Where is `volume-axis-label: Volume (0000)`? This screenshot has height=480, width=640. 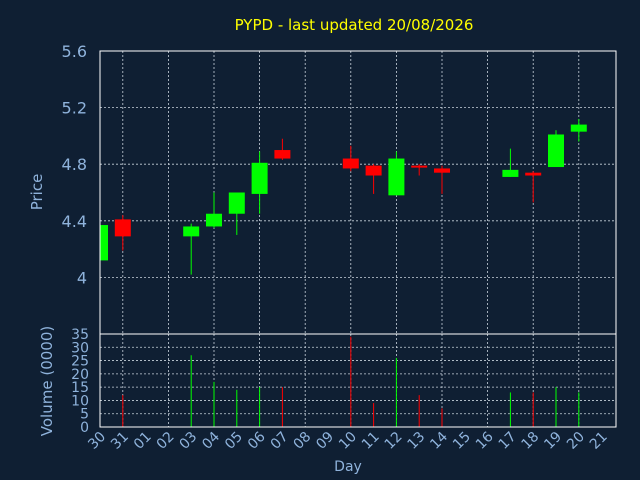
volume-axis-label: Volume (0000) is located at coordinates (47, 381).